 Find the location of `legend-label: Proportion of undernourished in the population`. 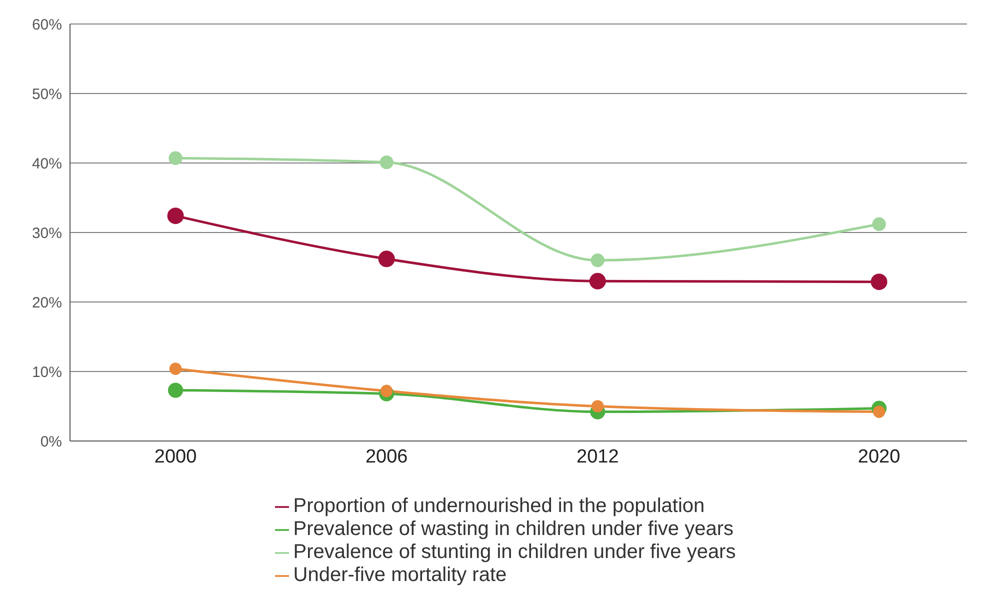

legend-label: Proportion of undernourished in the population is located at coordinates (499, 506).